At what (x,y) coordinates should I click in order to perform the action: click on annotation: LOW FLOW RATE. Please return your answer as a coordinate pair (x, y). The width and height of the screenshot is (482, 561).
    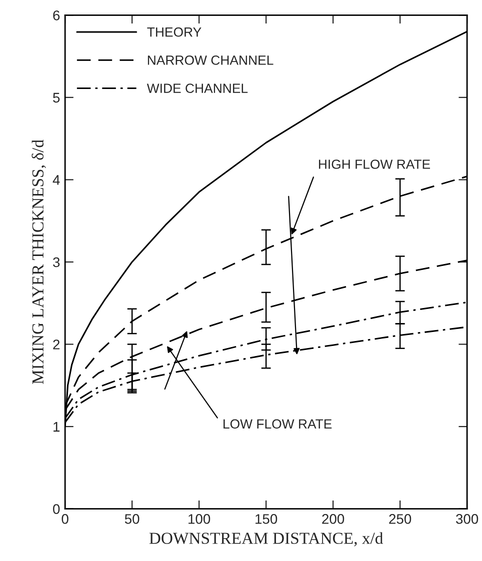
    Looking at the image, I should click on (278, 424).